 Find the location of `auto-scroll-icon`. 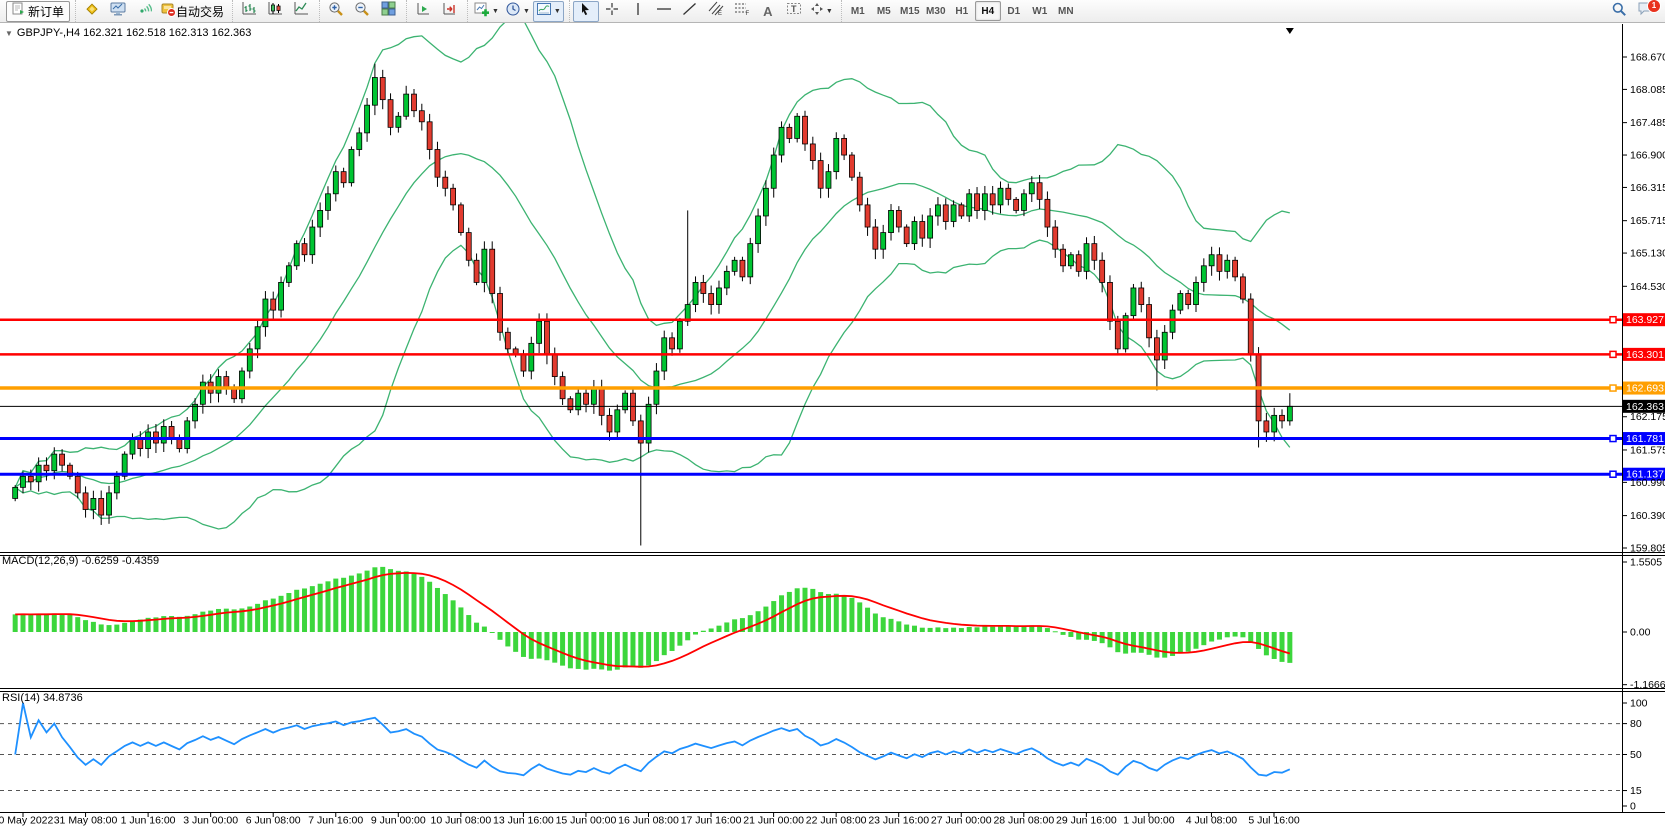

auto-scroll-icon is located at coordinates (423, 11).